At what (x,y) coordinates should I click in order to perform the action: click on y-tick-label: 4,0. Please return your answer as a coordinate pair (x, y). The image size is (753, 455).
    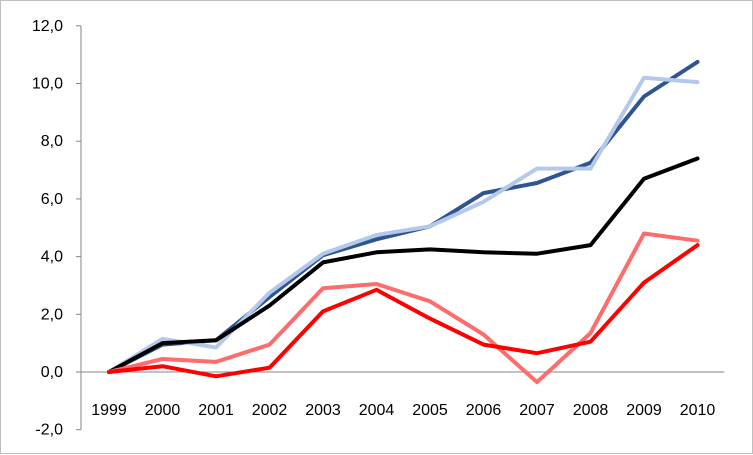
    Looking at the image, I should click on (52, 257).